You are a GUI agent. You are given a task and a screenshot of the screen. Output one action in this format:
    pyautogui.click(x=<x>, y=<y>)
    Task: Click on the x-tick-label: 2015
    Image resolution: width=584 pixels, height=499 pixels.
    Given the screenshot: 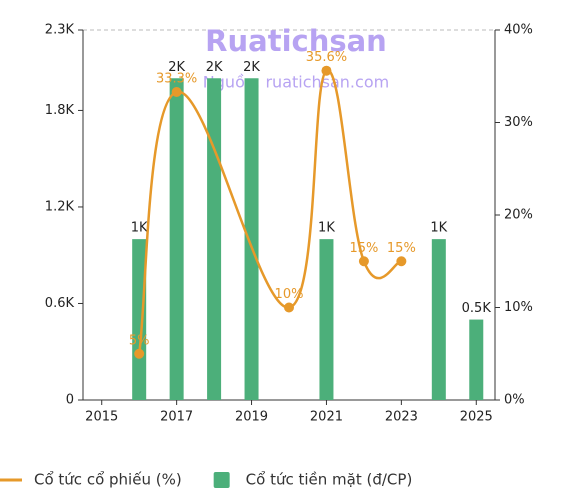 What is the action you would take?
    pyautogui.click(x=101, y=417)
    